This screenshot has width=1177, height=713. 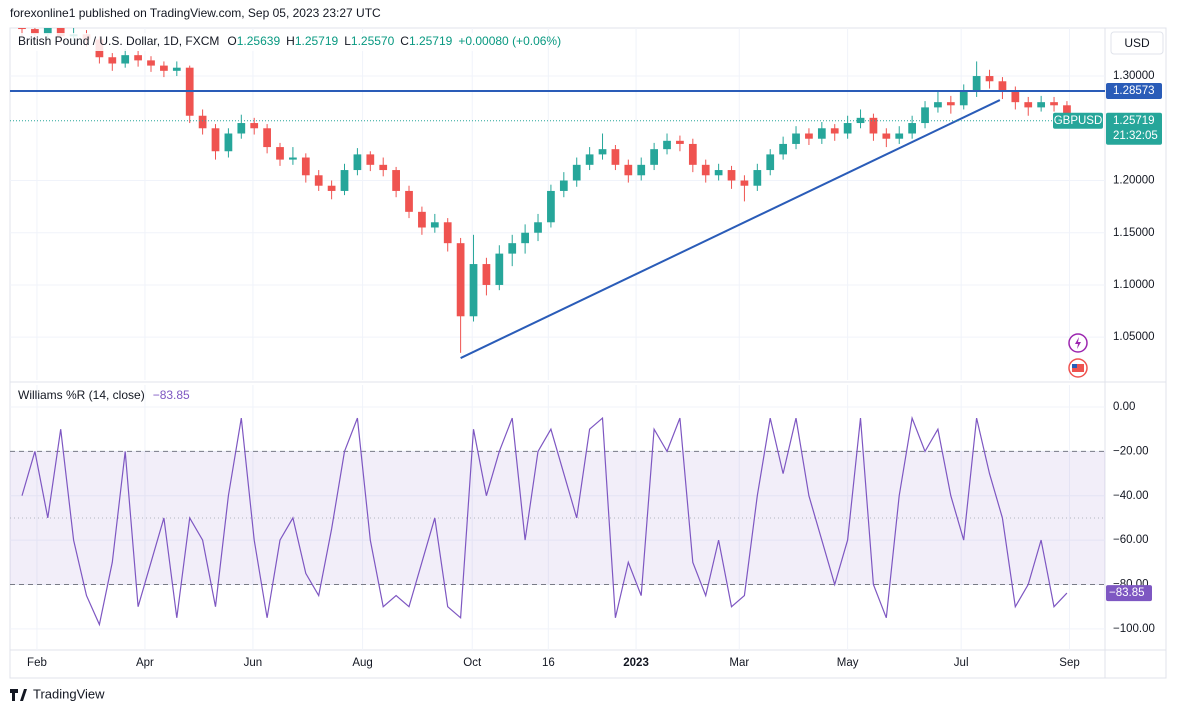 I want to click on x-tick-label: Apr, so click(x=145, y=663).